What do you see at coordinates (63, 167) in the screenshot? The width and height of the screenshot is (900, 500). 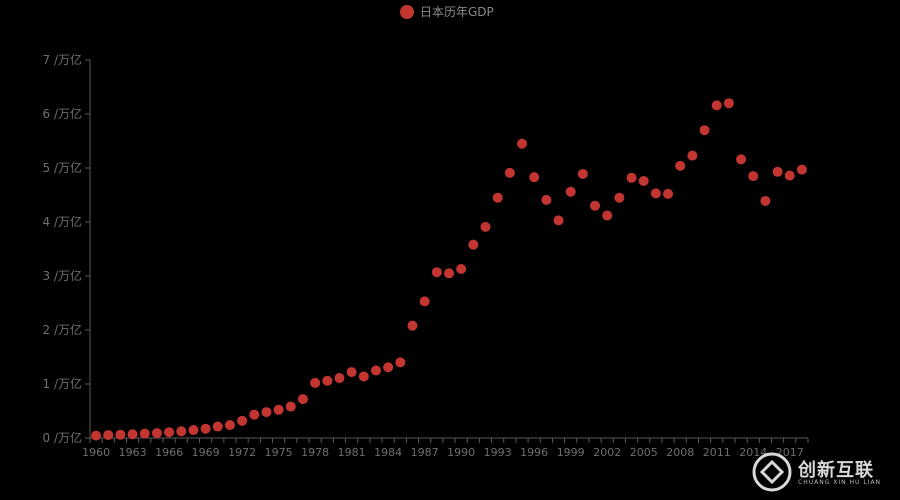 I see `y-tick-label: 5 /万亿` at bounding box center [63, 167].